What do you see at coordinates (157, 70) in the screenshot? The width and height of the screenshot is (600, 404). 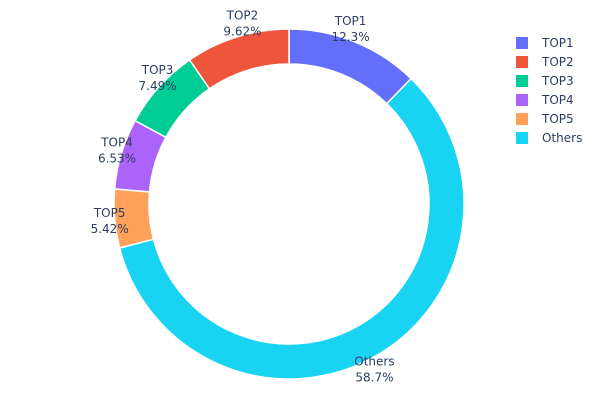 I see `slice-label-top3: TOP3` at bounding box center [157, 70].